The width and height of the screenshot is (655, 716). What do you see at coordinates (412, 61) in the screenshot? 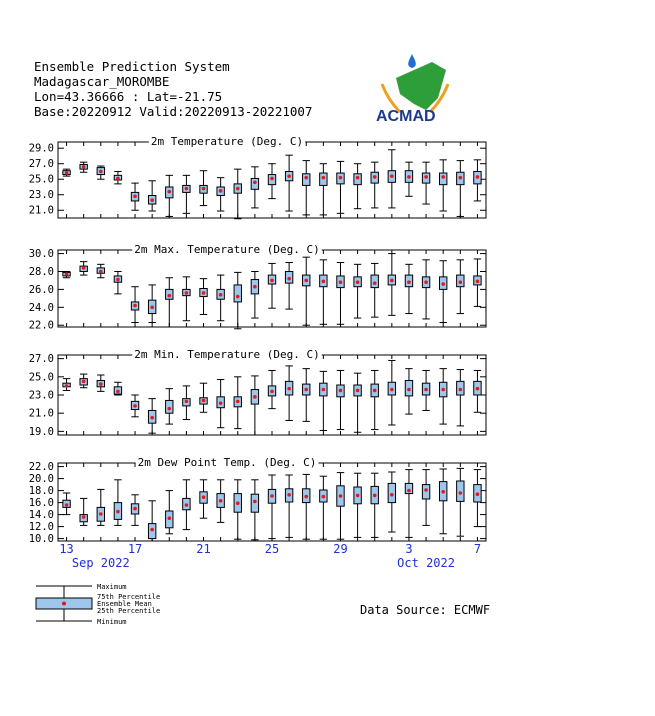
I see `water-drop-icon` at bounding box center [412, 61].